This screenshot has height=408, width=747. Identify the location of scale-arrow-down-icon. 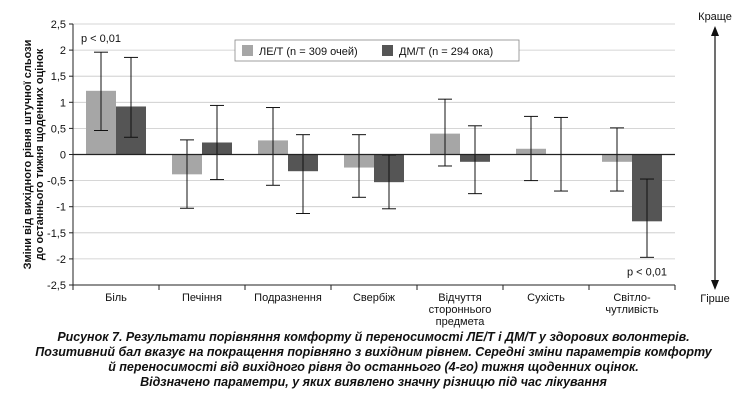
(715, 285).